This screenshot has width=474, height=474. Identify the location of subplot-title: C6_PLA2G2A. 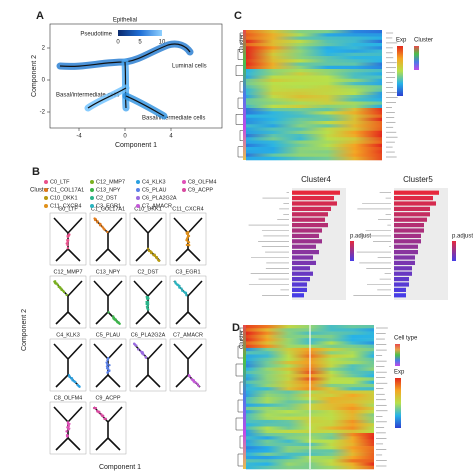
(148, 335).